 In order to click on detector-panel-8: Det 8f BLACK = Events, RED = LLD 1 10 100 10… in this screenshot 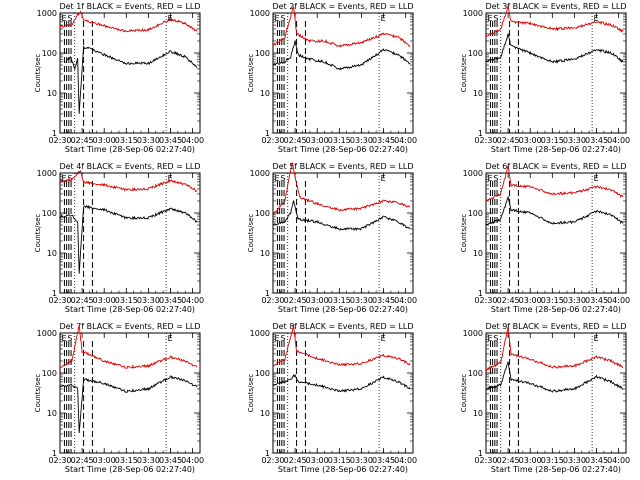, I will do `click(319, 400)`.